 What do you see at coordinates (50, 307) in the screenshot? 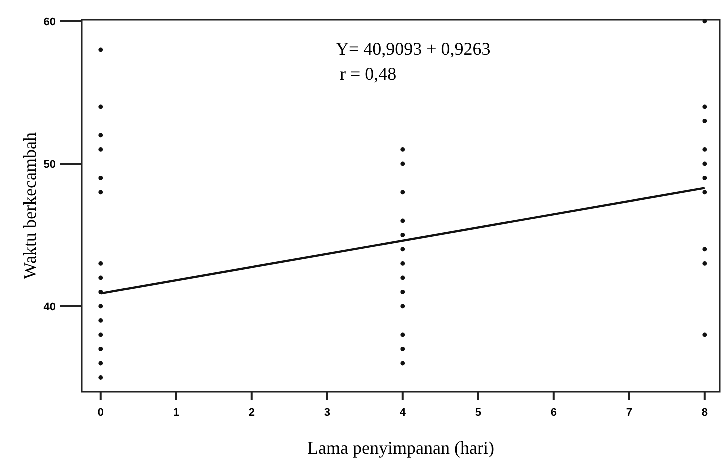
I see `y-tick-label: 40` at bounding box center [50, 307].